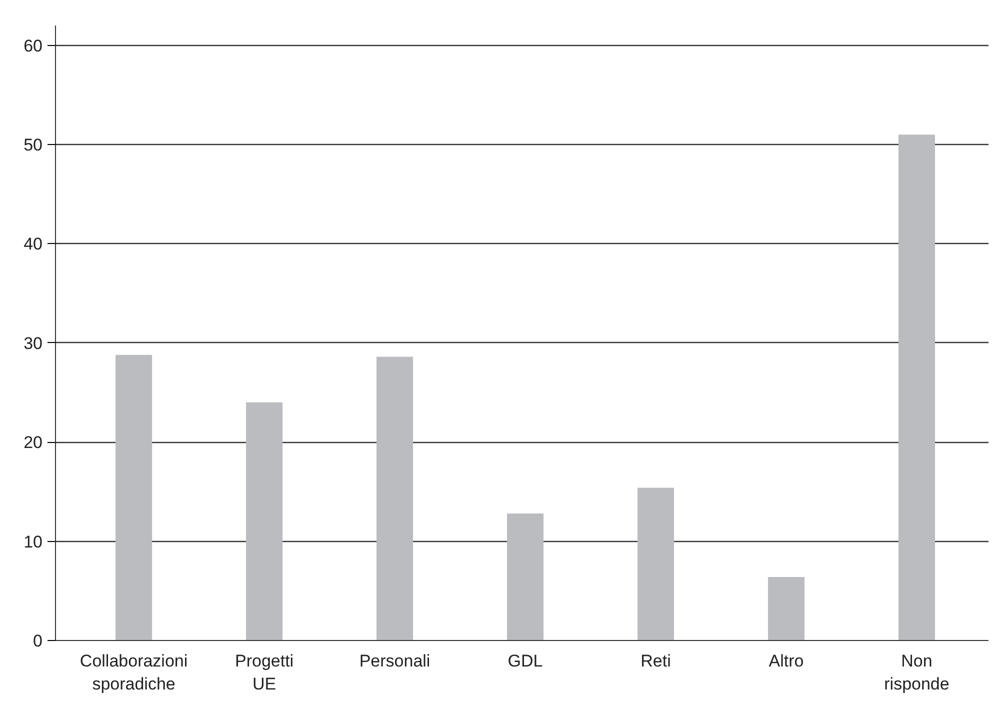  I want to click on y-tick-label: 30, so click(33, 343).